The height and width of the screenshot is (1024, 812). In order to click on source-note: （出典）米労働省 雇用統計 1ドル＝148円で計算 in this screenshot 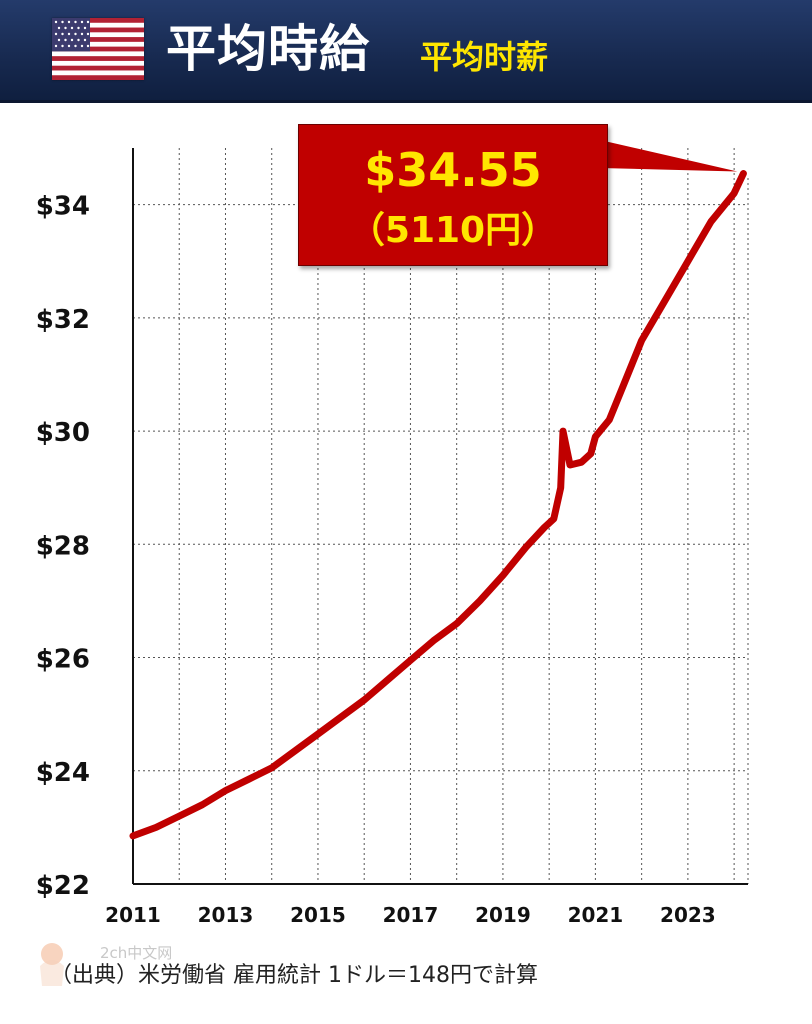, I will do `click(294, 975)`.